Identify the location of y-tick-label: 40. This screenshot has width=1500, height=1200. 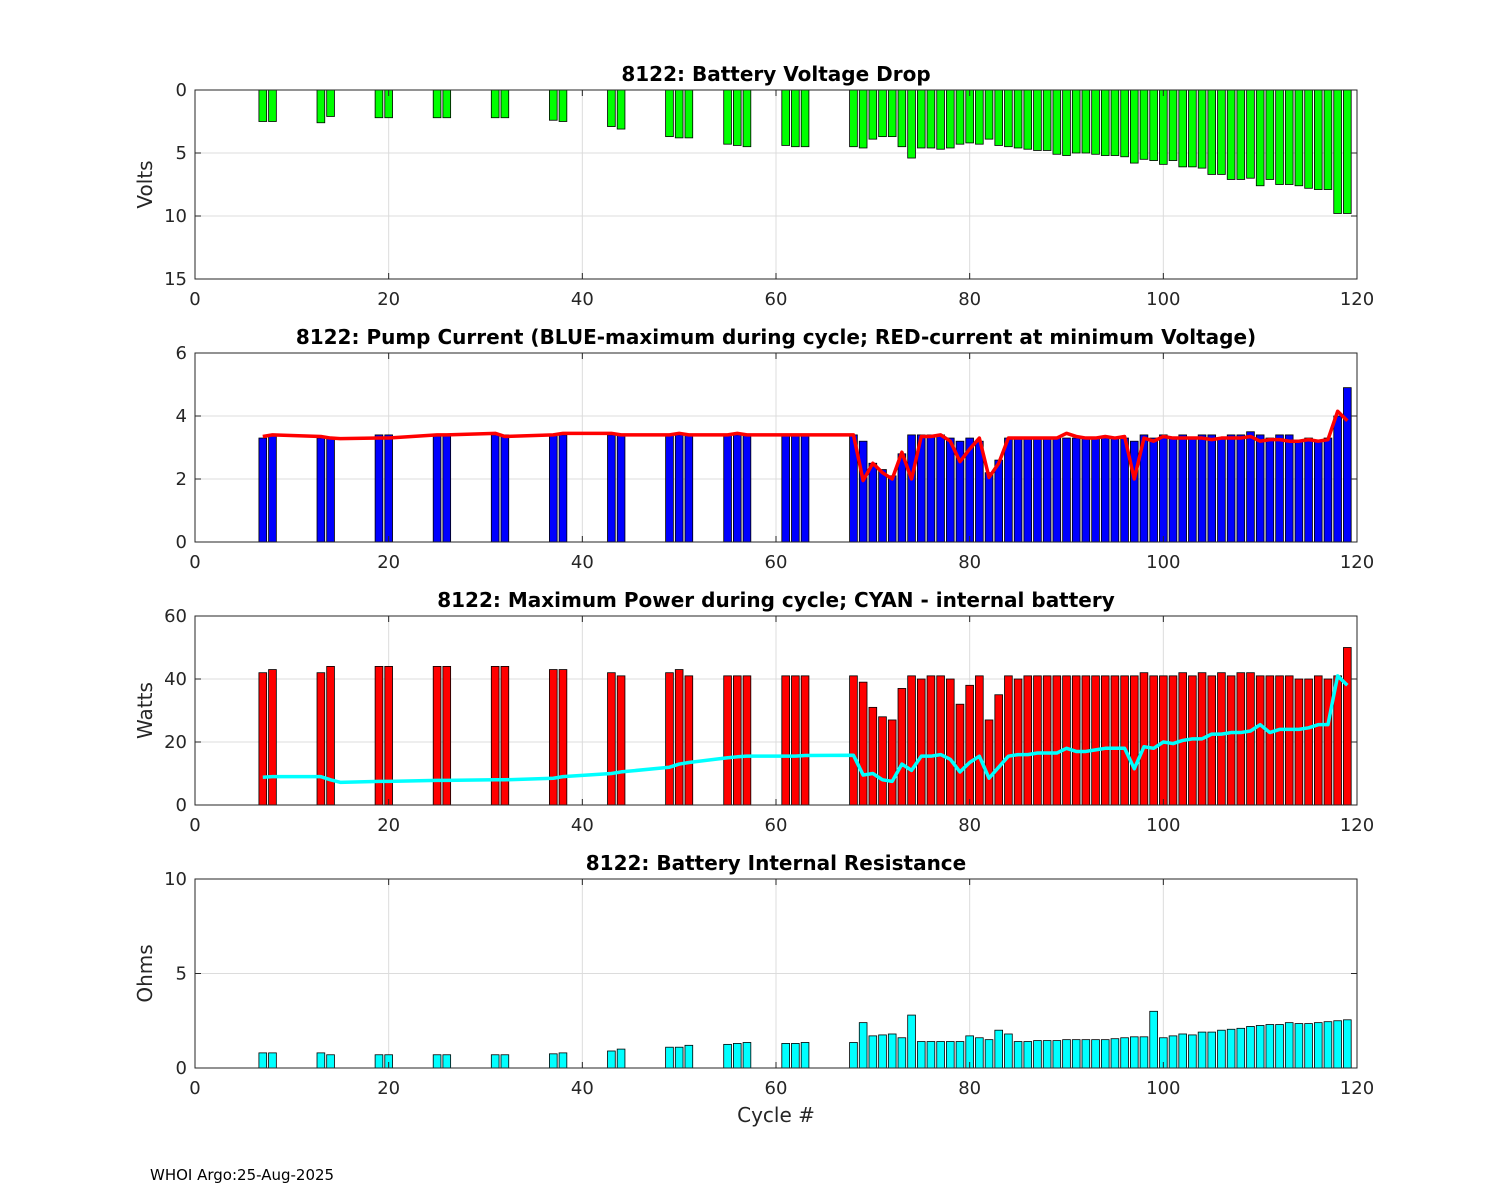
(175, 679).